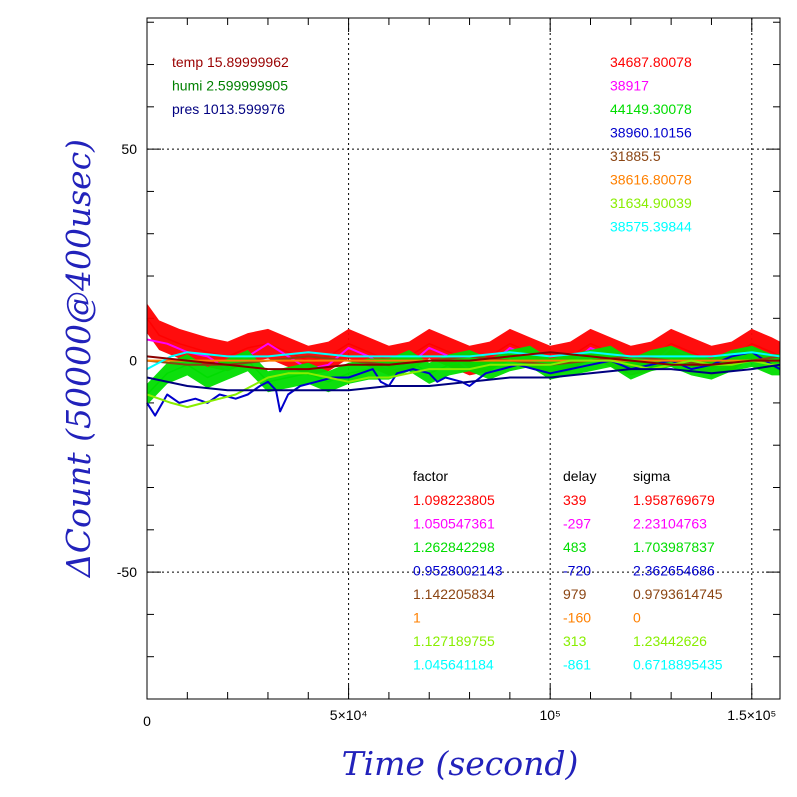 The width and height of the screenshot is (797, 797). What do you see at coordinates (577, 618) in the screenshot?
I see `table-delay: -160` at bounding box center [577, 618].